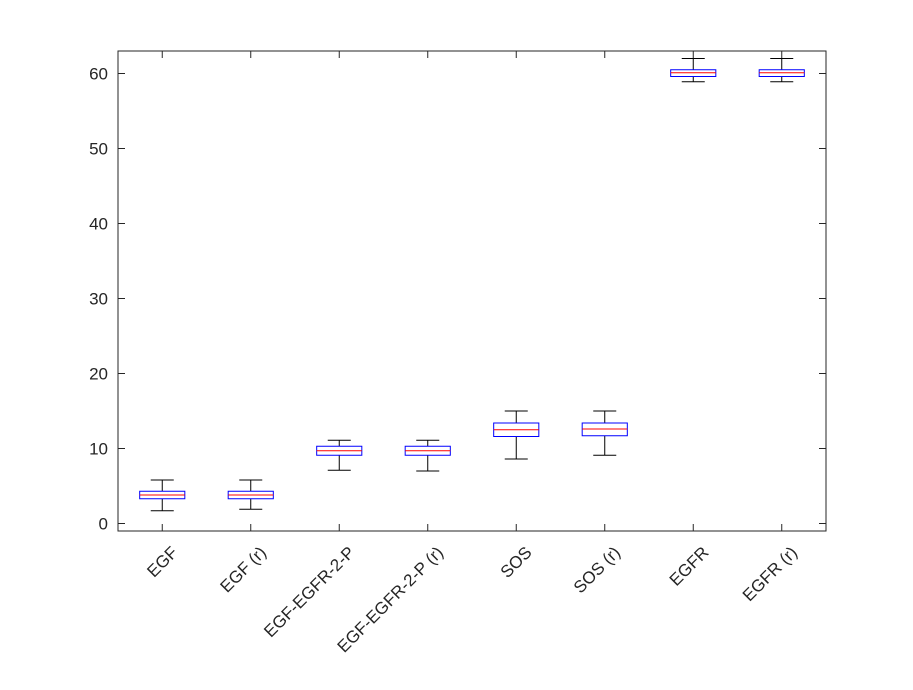 The image size is (913, 690). What do you see at coordinates (770, 574) in the screenshot?
I see `x-tick-label: EGFR (r)` at bounding box center [770, 574].